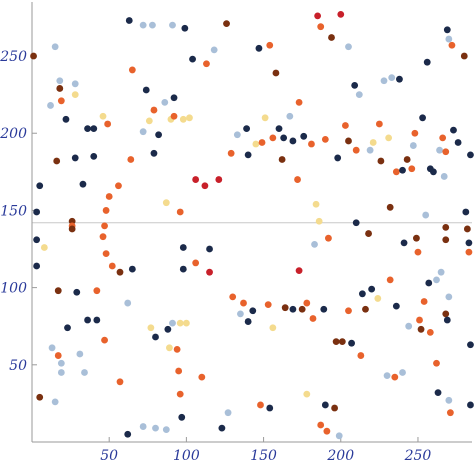 This screenshot has height=463, width=474. I want to click on y-tick-label: 50, so click(18, 366).